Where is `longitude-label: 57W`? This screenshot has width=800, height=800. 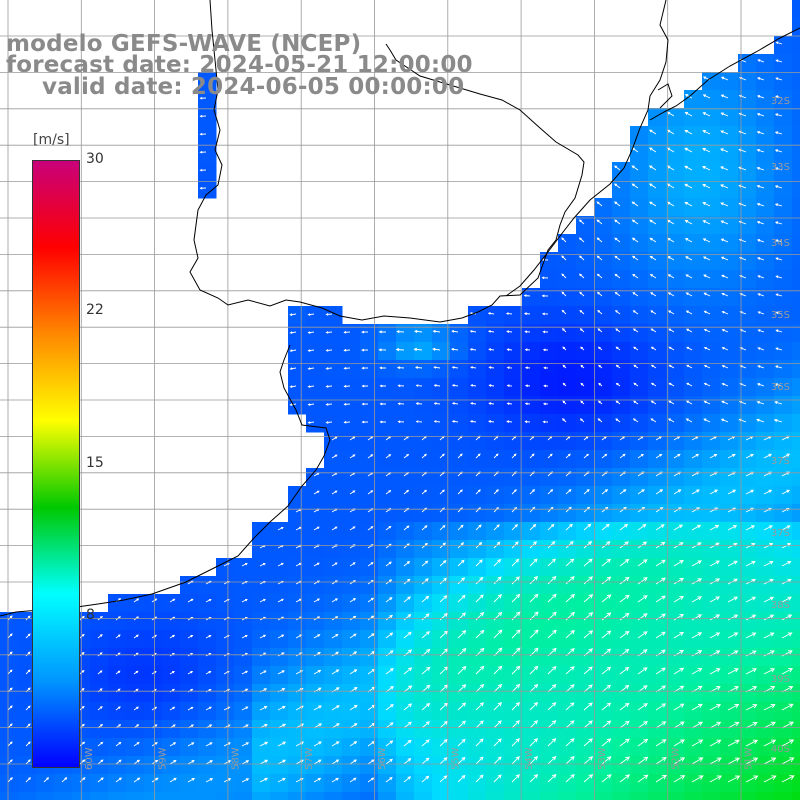 longitude-label: 57W is located at coordinates (309, 758).